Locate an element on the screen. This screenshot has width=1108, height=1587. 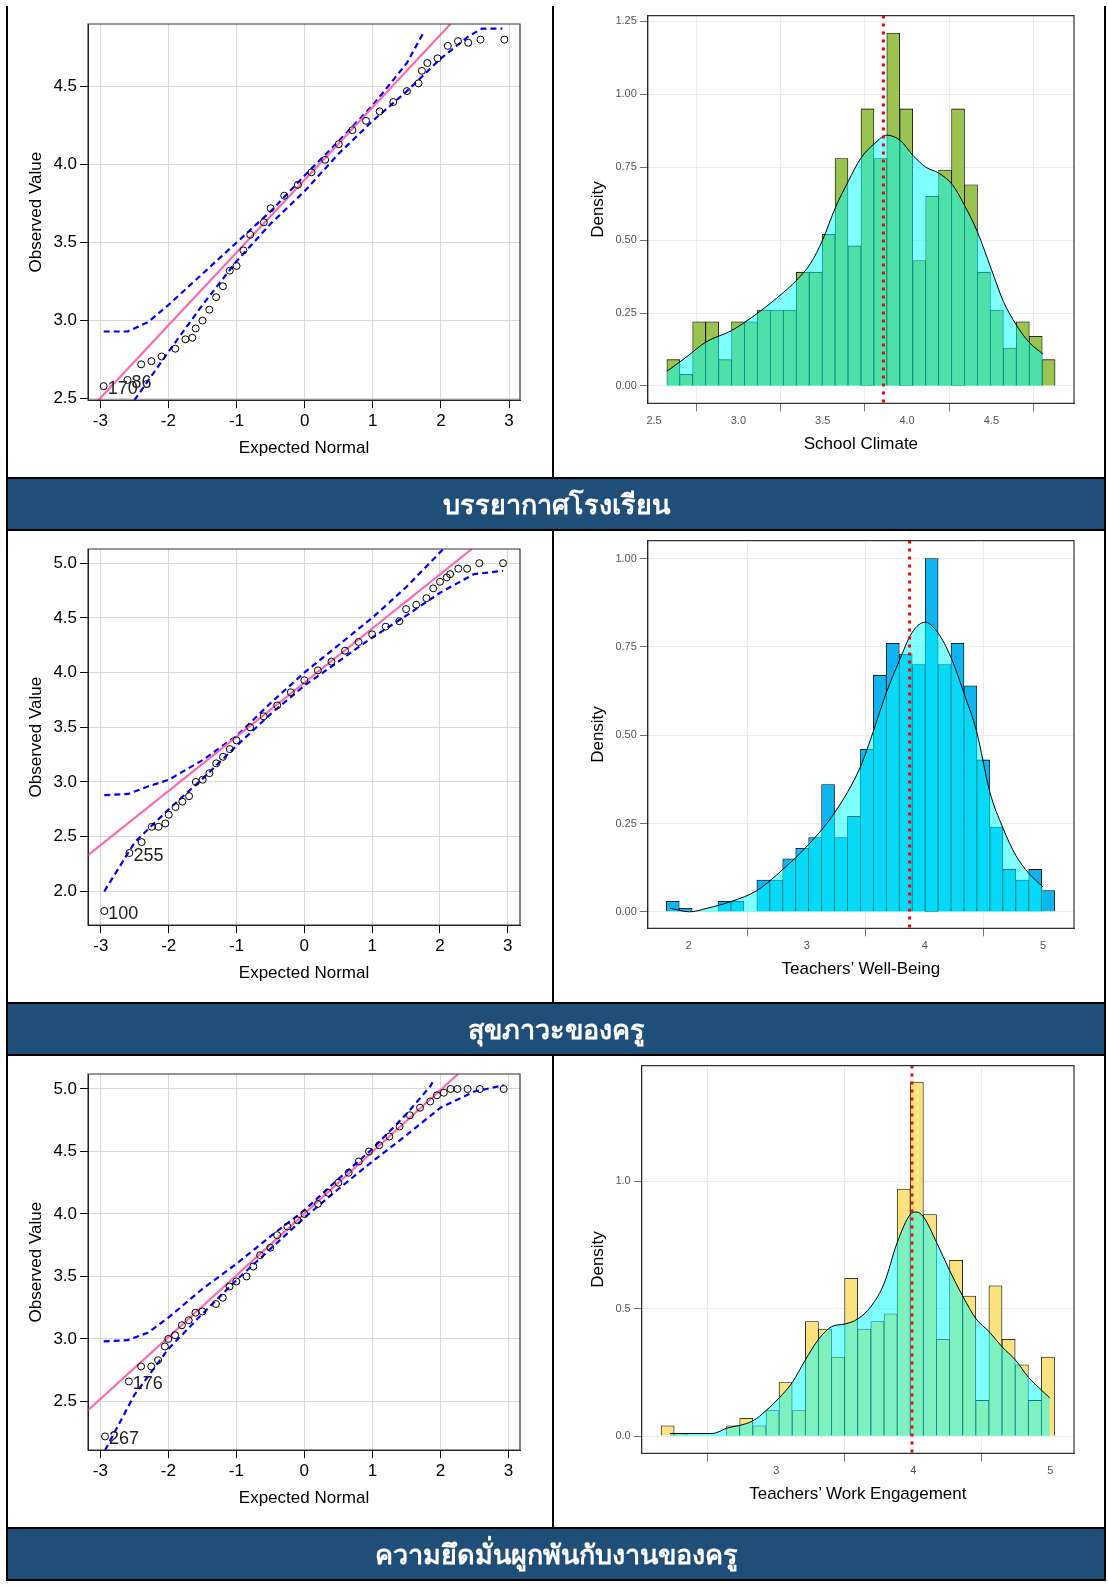
x-tick-label: 0 is located at coordinates (304, 946).